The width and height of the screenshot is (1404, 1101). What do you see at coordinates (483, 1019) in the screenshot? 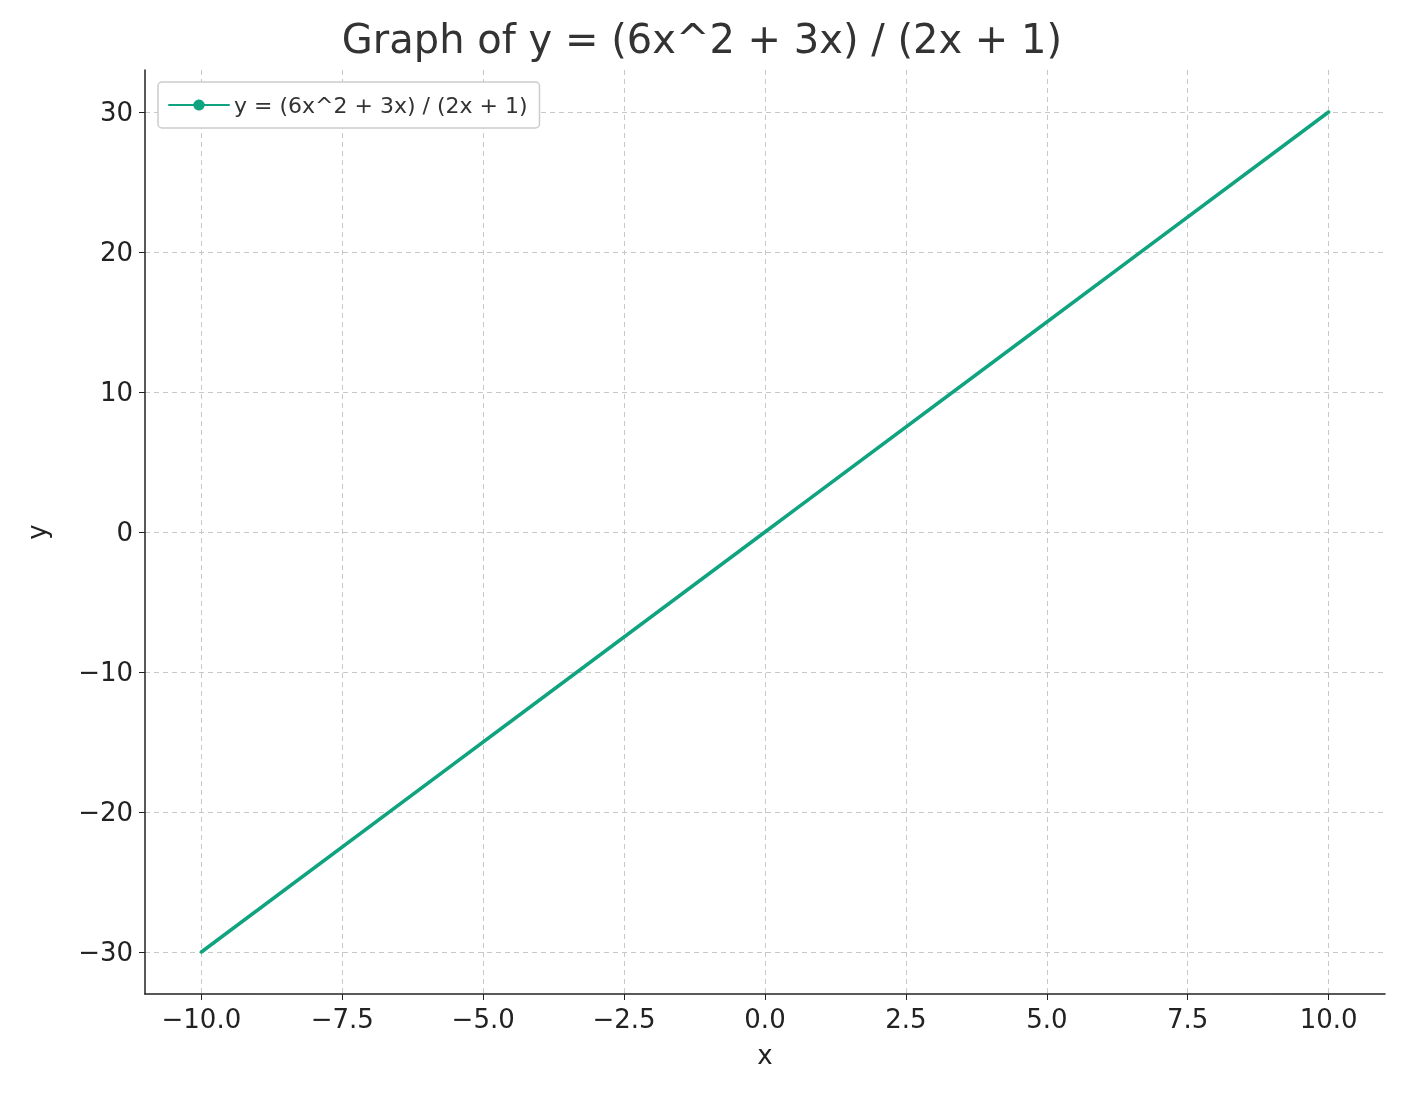
I see `x-tick-label: −5.0` at bounding box center [483, 1019].